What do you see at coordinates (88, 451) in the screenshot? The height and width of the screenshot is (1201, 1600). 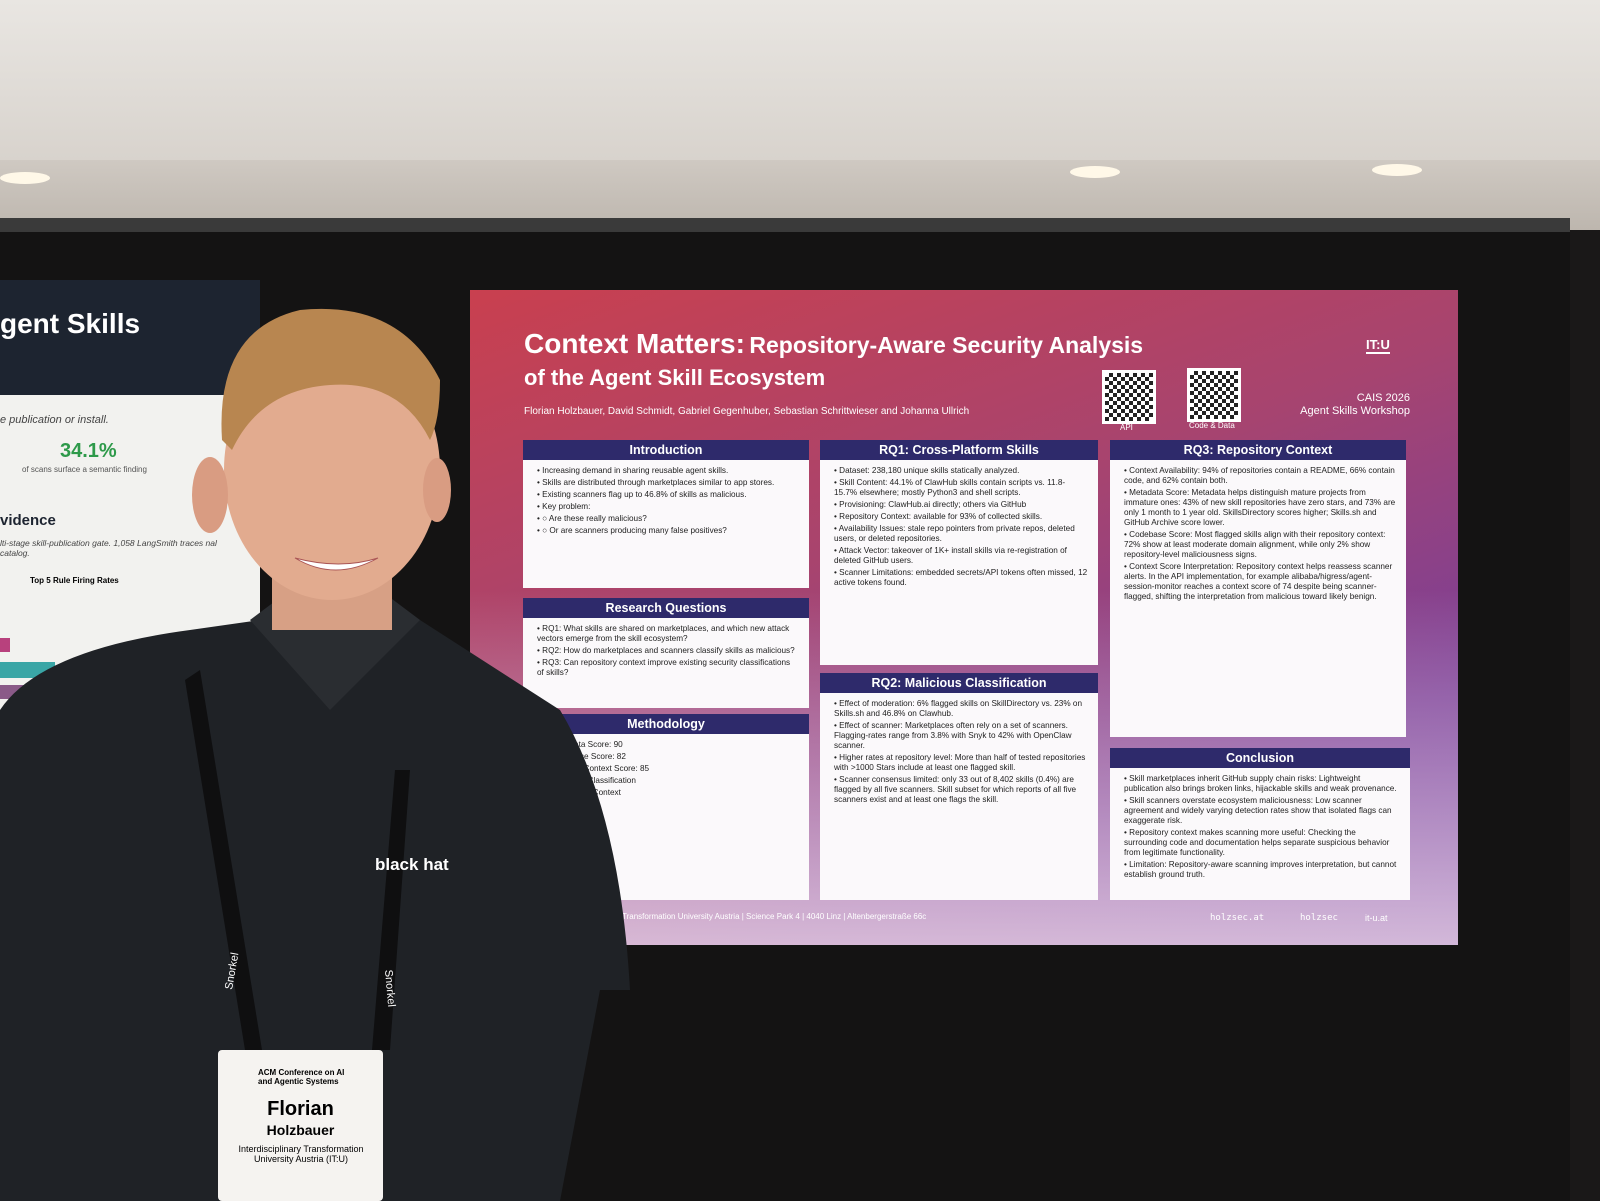 I see `left-poster-stat: 34.1%` at bounding box center [88, 451].